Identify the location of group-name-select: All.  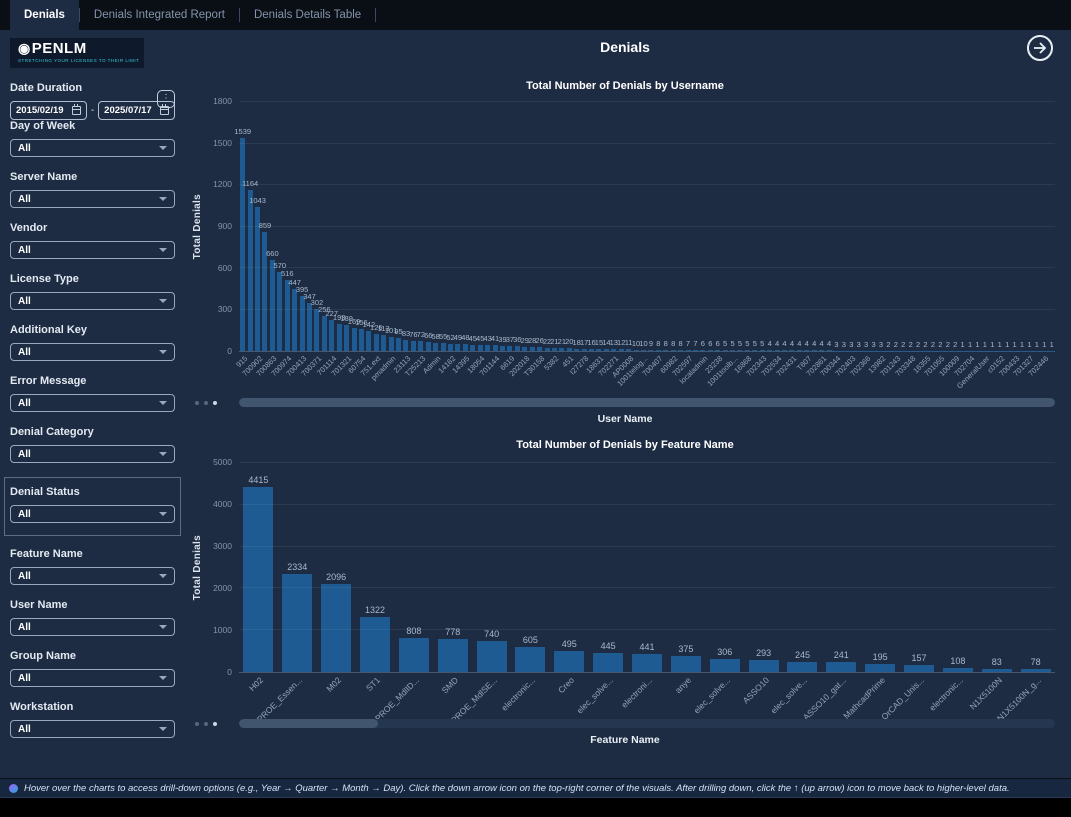
(92, 678).